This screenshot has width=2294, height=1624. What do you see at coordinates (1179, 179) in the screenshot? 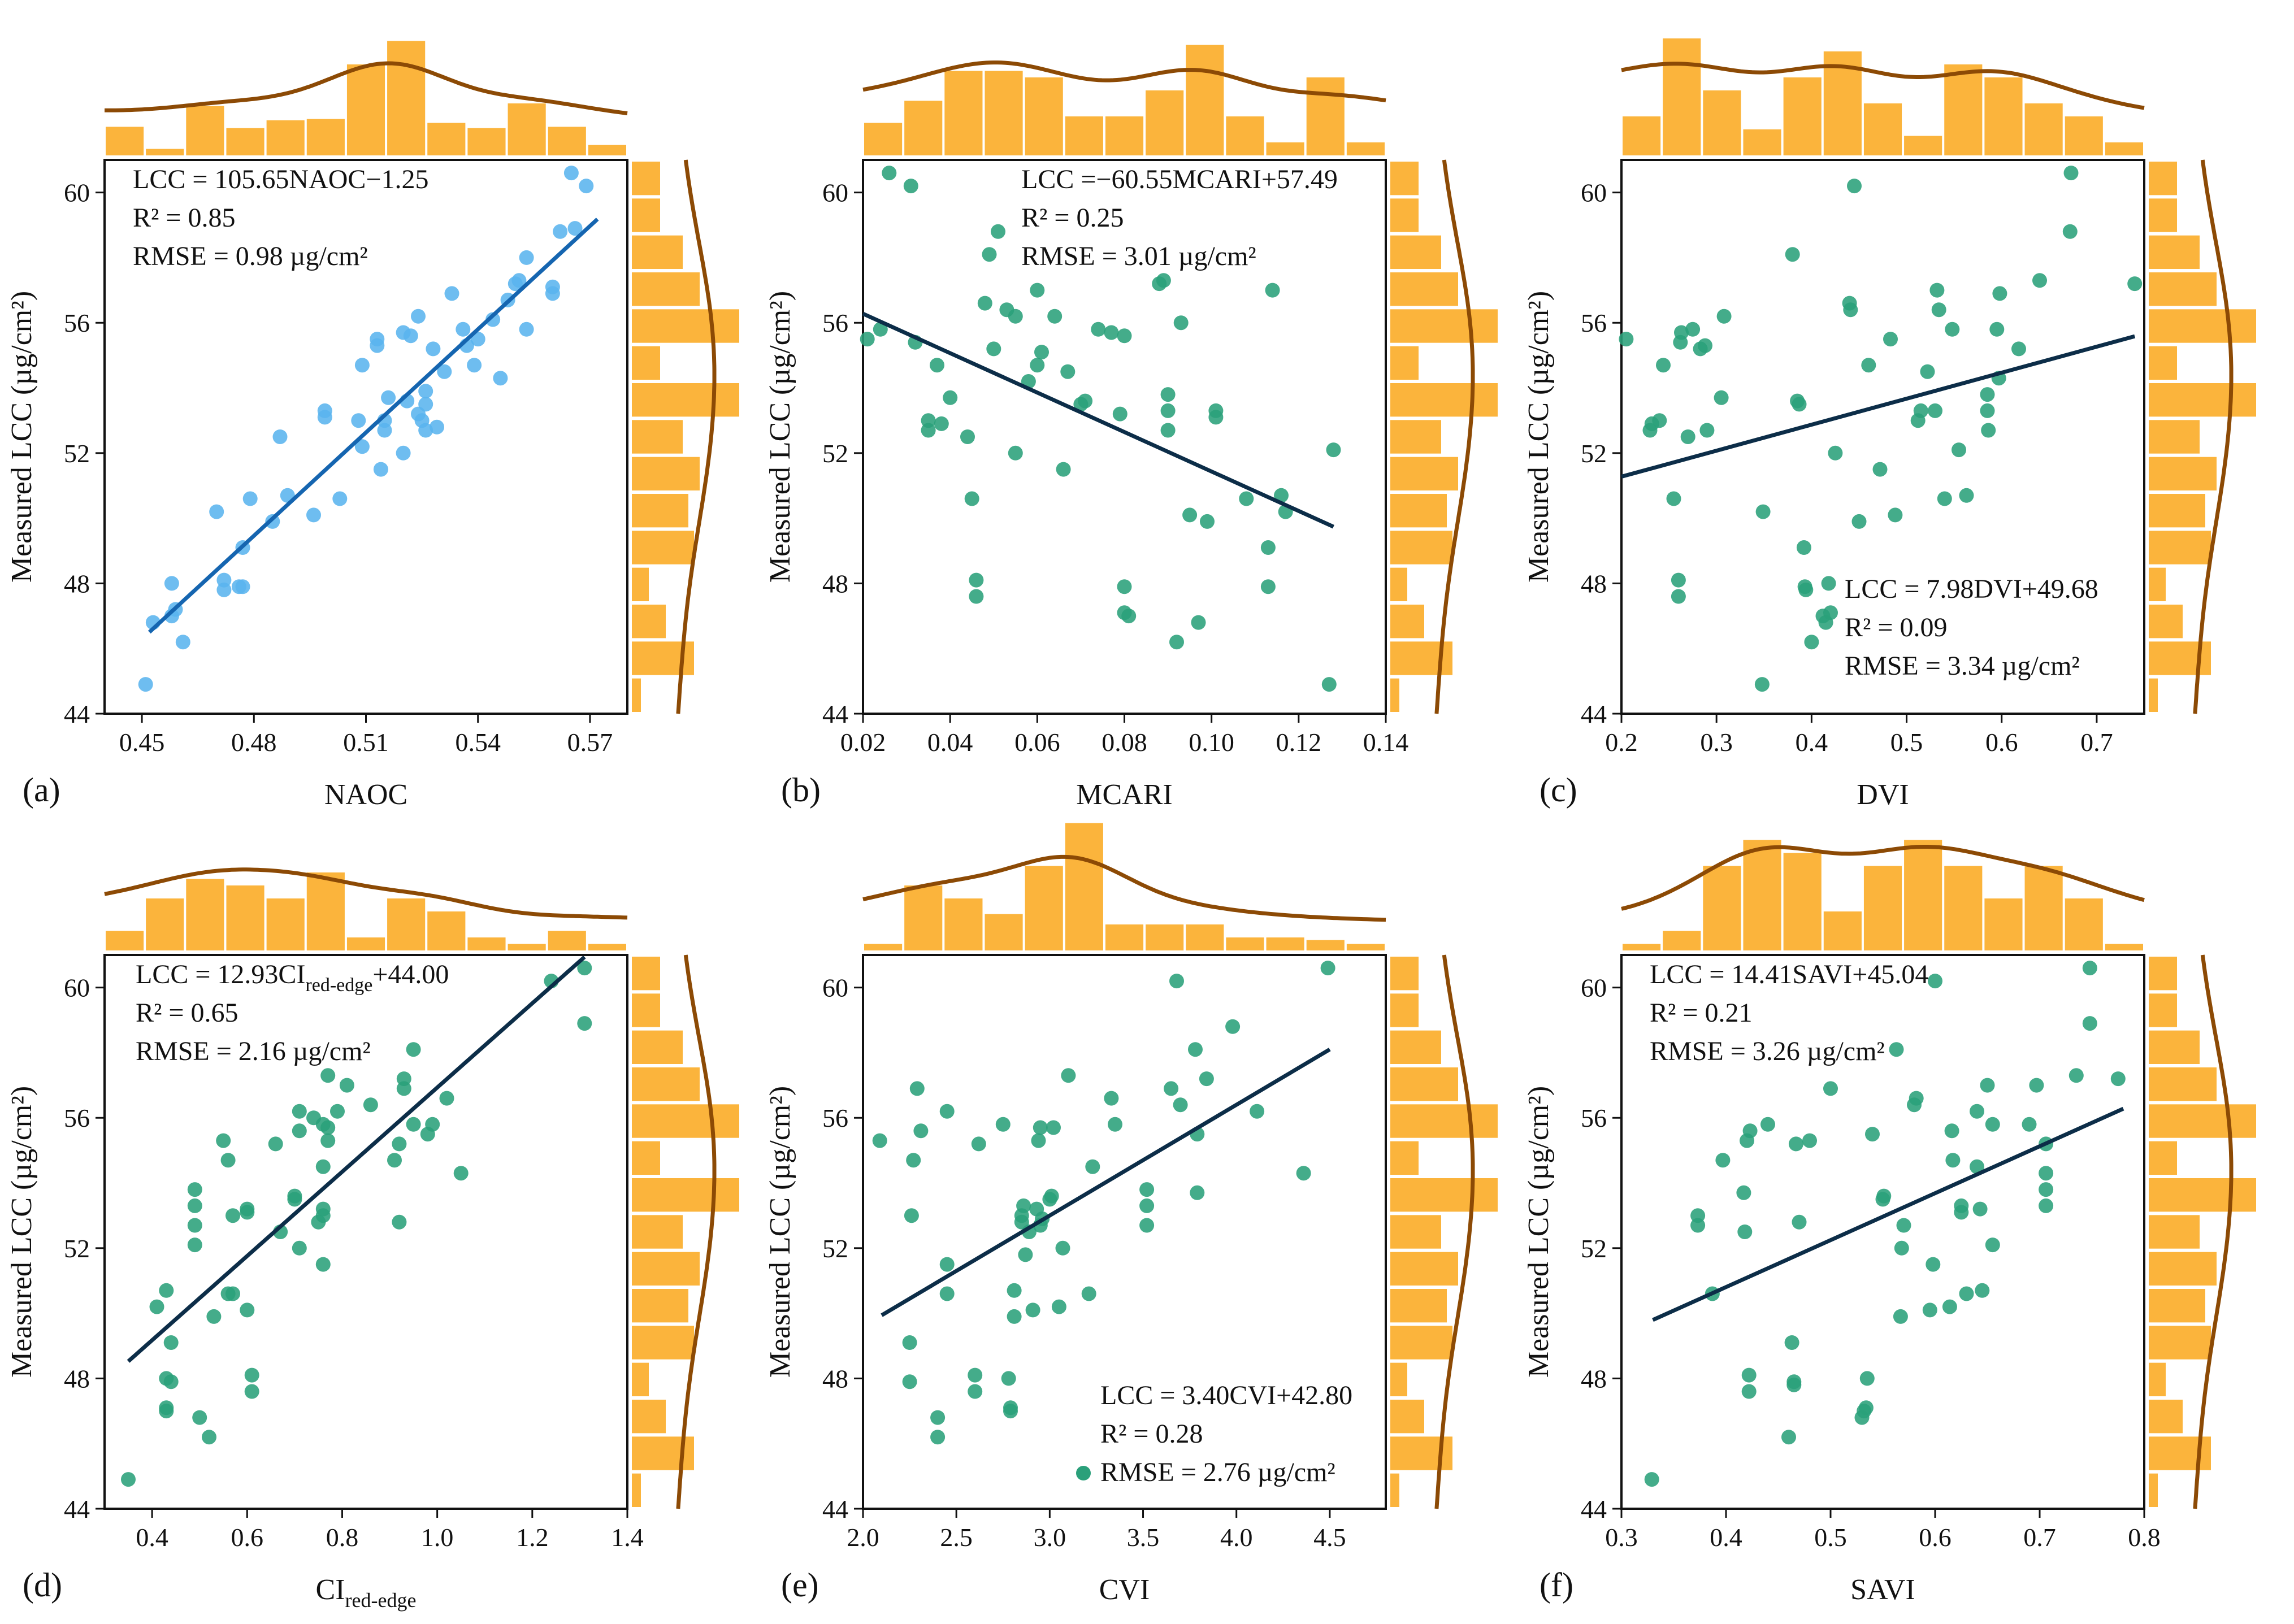
I see `equation-main: LCC =−60.55MCARI+57.49` at bounding box center [1179, 179].